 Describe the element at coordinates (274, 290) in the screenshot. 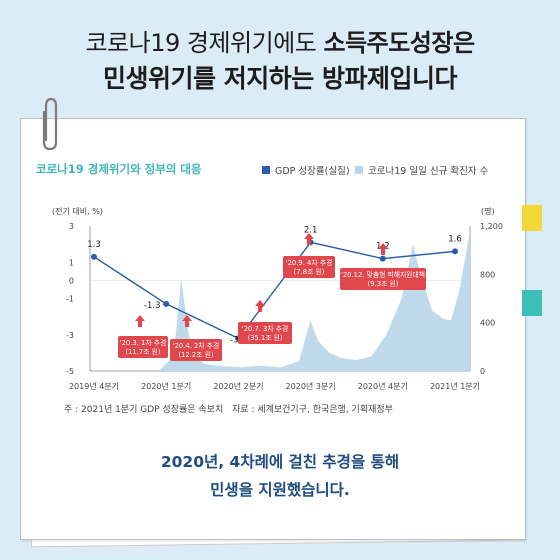

I see `gdp-line` at that location.